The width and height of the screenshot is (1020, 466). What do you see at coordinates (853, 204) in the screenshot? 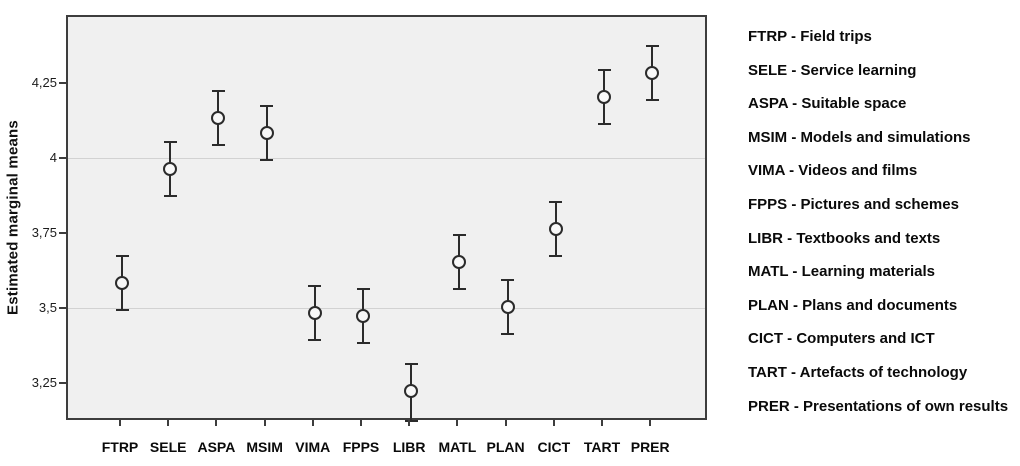
I see `legend-item: FPPS - Pictures and schemes` at bounding box center [853, 204].